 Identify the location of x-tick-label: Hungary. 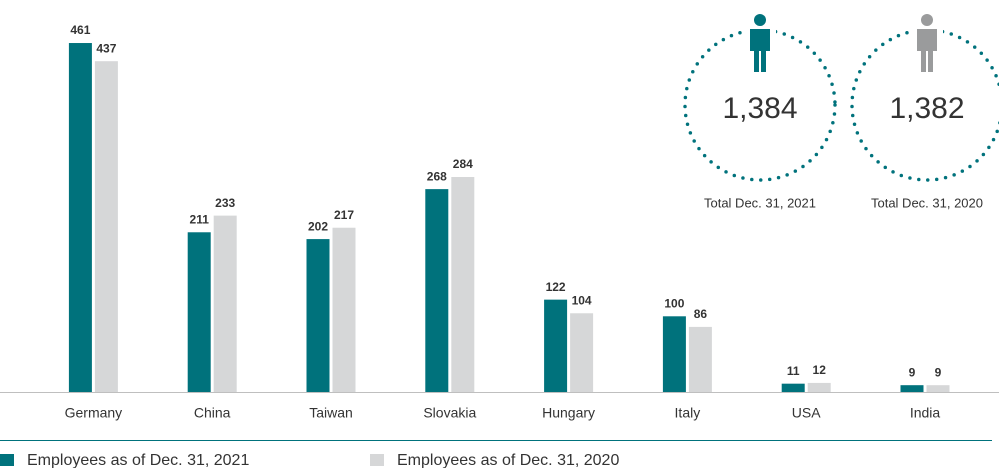
(568, 413).